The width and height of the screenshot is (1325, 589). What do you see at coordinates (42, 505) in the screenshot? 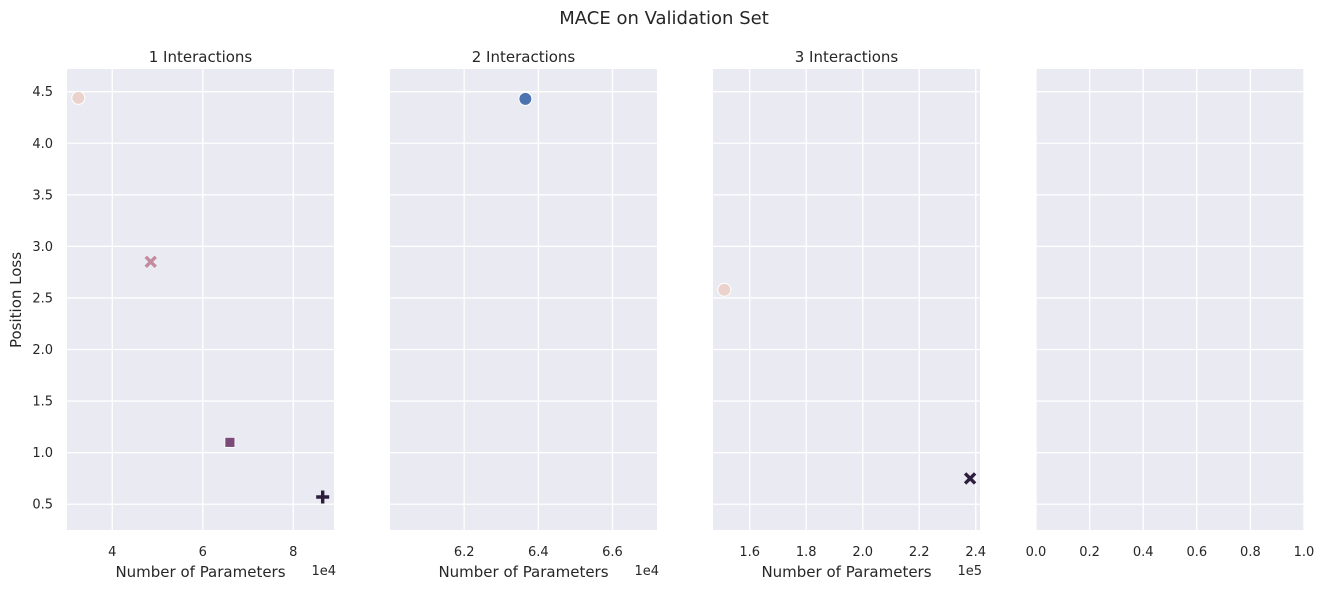
I see `y-tick-label: 0.5` at bounding box center [42, 505].